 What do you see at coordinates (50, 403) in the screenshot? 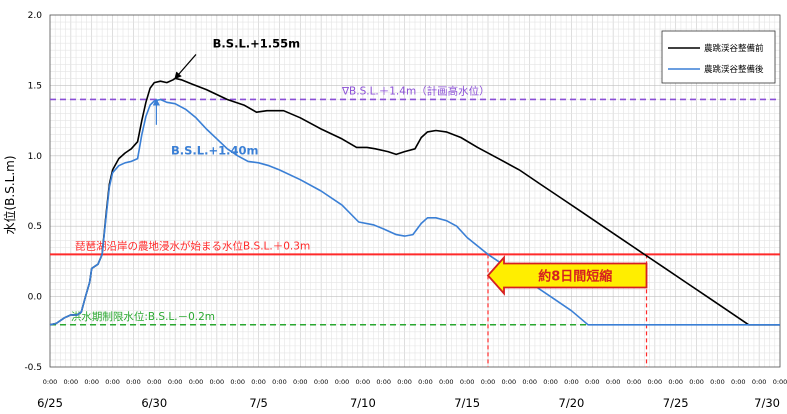
I see `x-date-tick-label: 6/25` at bounding box center [50, 403].